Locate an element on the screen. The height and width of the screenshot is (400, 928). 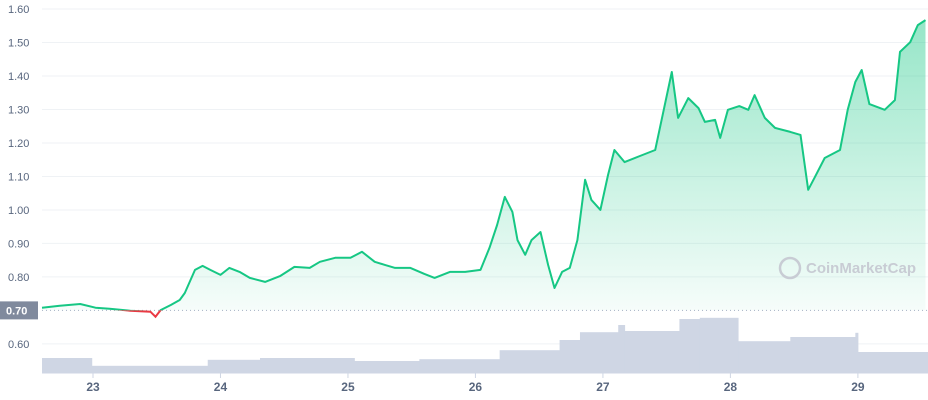
reference-label-bg is located at coordinates (19, 310).